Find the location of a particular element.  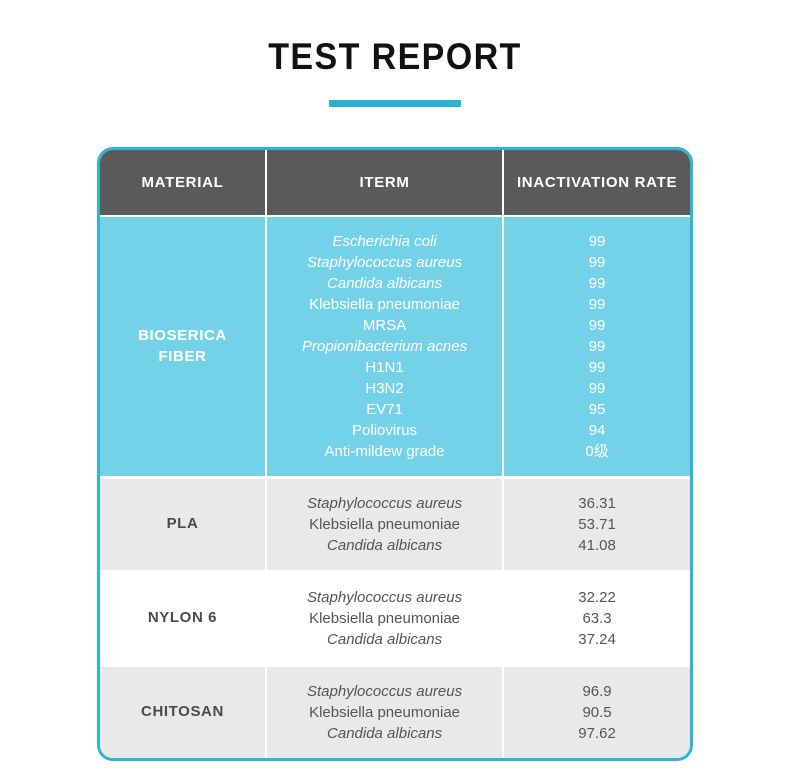

item-rate-value: 41.08 is located at coordinates (597, 545).